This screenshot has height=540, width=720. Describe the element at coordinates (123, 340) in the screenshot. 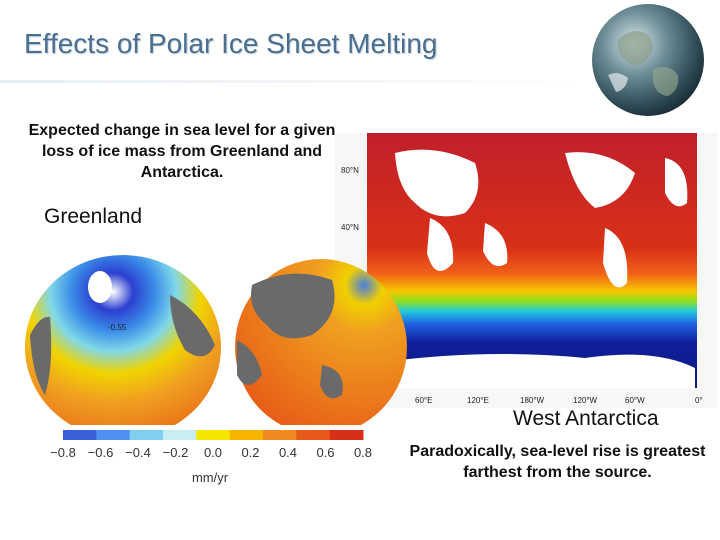

I see `greenland-globe-map: -0.55` at that location.